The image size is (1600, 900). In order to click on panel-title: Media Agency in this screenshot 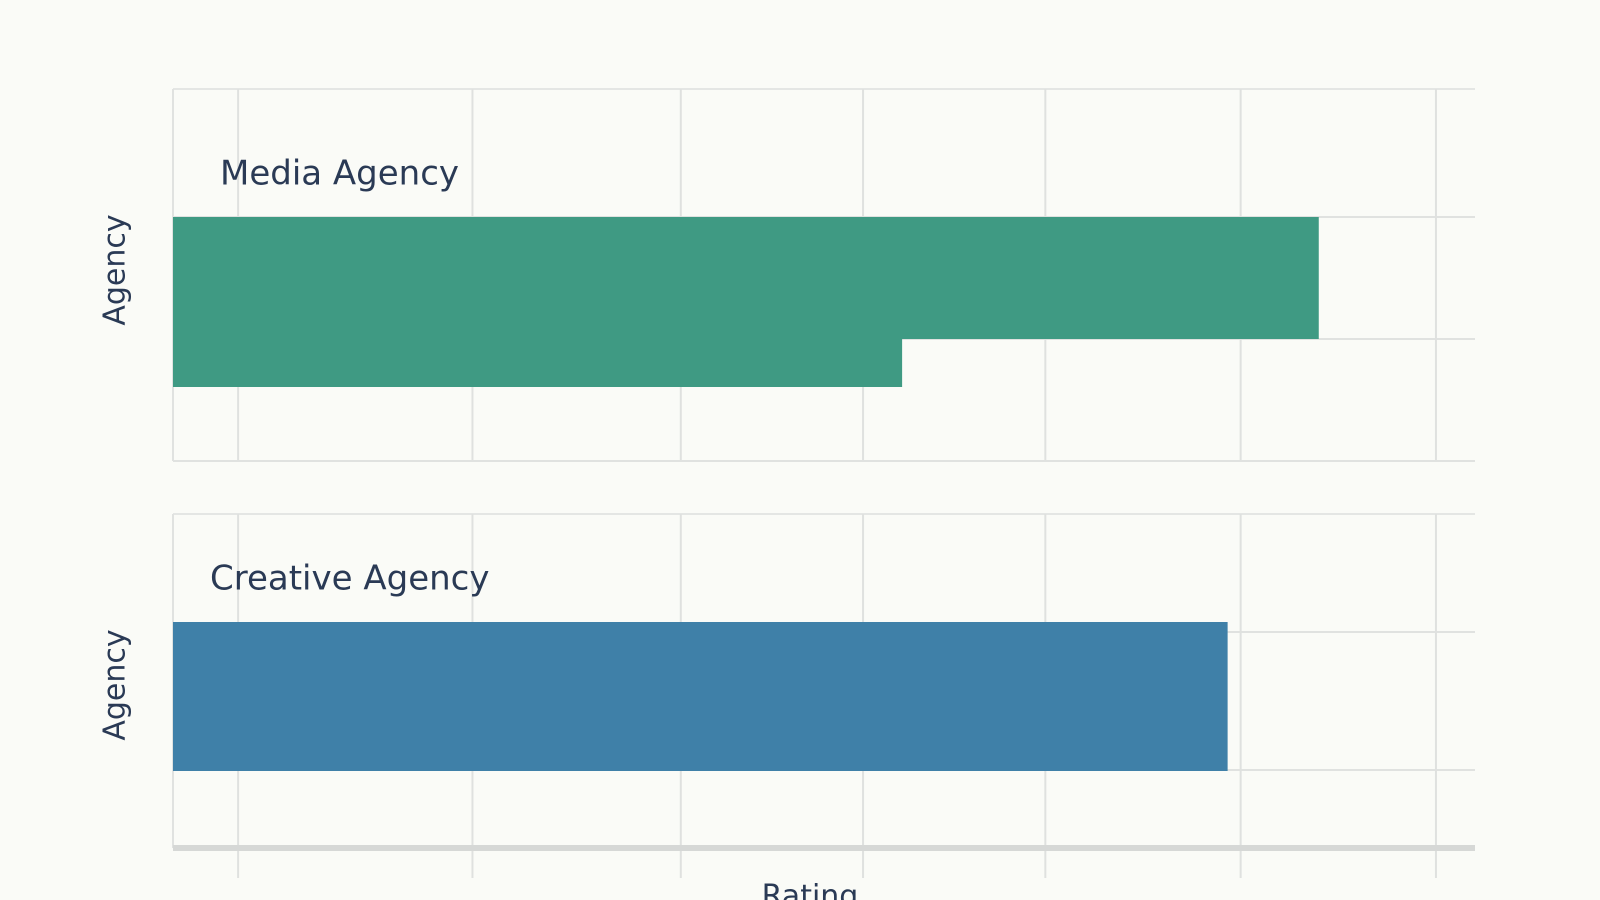, I will do `click(339, 174)`.